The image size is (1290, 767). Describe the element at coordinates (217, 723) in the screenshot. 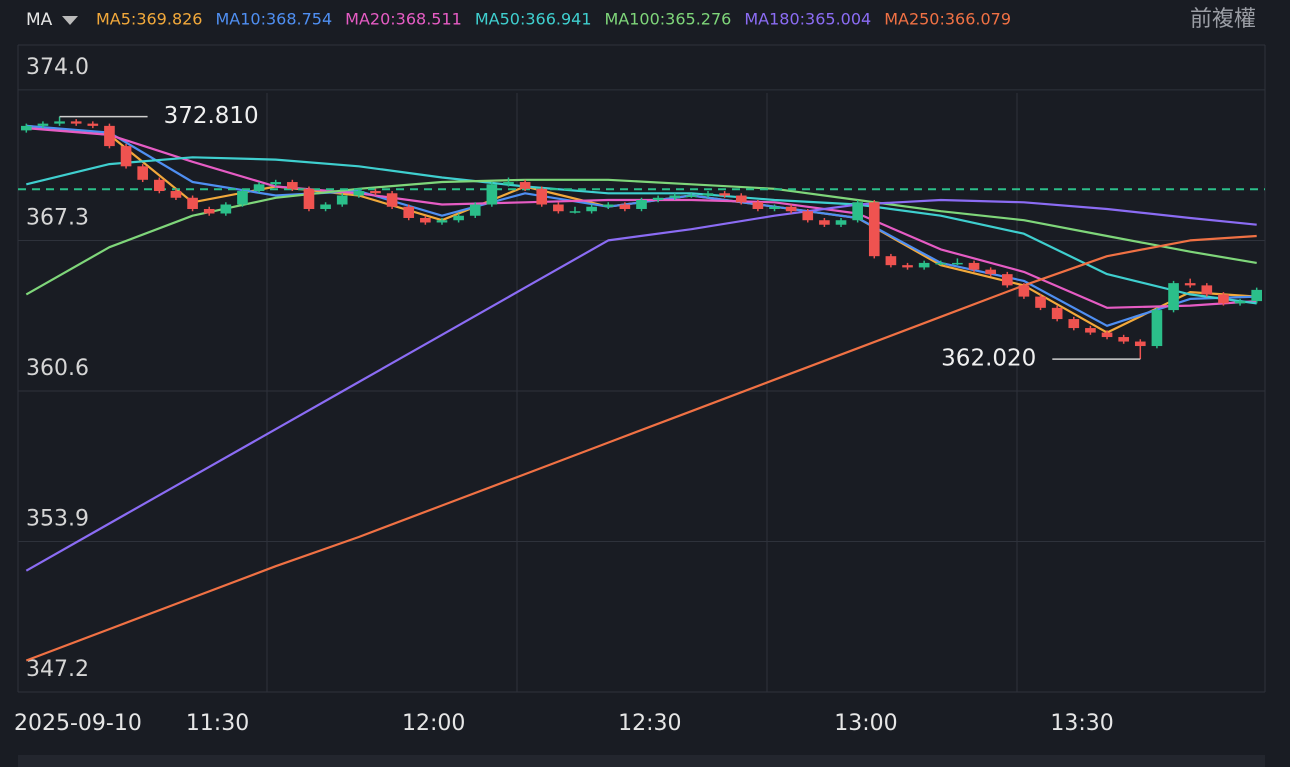

I see `x-tick-label: 11:30` at that location.